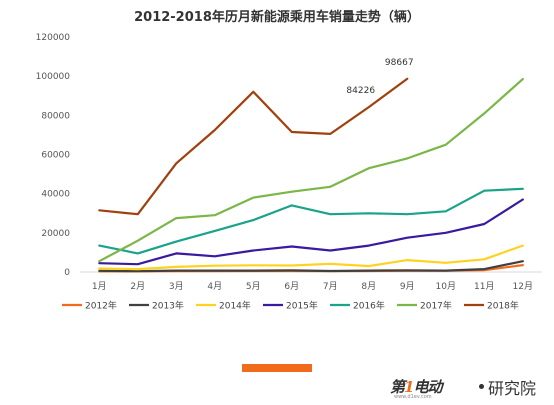 This screenshot has height=405, width=554. What do you see at coordinates (53, 38) in the screenshot?
I see `y-tick-label: 120000` at bounding box center [53, 38].